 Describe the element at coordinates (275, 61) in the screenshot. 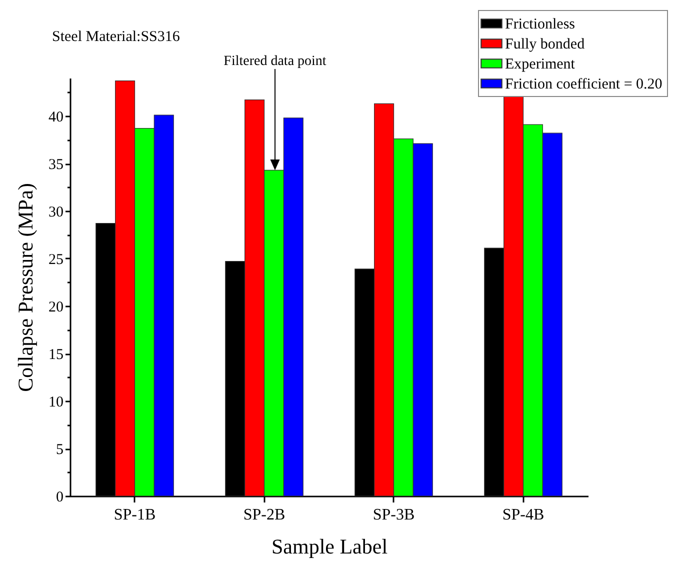

I see `text: Filtered data point` at that location.